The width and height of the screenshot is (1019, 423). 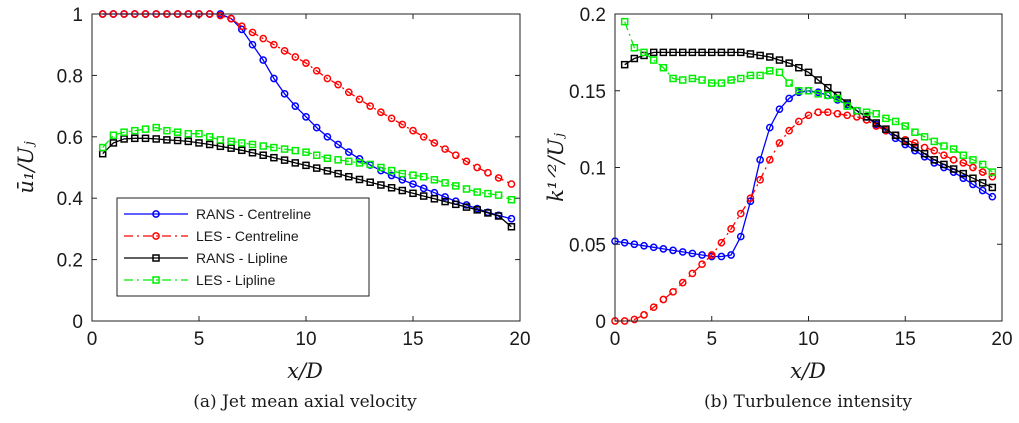 I want to click on y-tick-label: 0.8, so click(x=70, y=76).